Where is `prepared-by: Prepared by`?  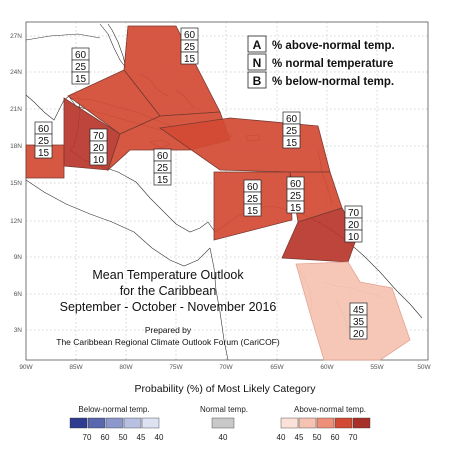 prepared-by: Prepared by is located at coordinates (168, 330).